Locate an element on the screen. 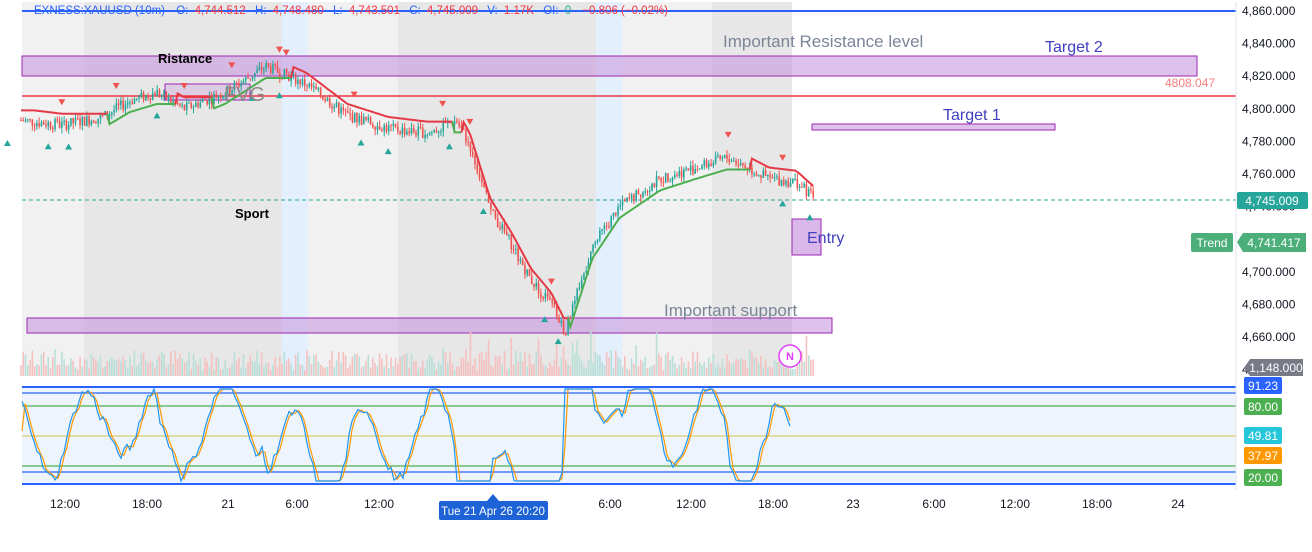 This screenshot has width=1312, height=552. target1-zone is located at coordinates (933, 127).